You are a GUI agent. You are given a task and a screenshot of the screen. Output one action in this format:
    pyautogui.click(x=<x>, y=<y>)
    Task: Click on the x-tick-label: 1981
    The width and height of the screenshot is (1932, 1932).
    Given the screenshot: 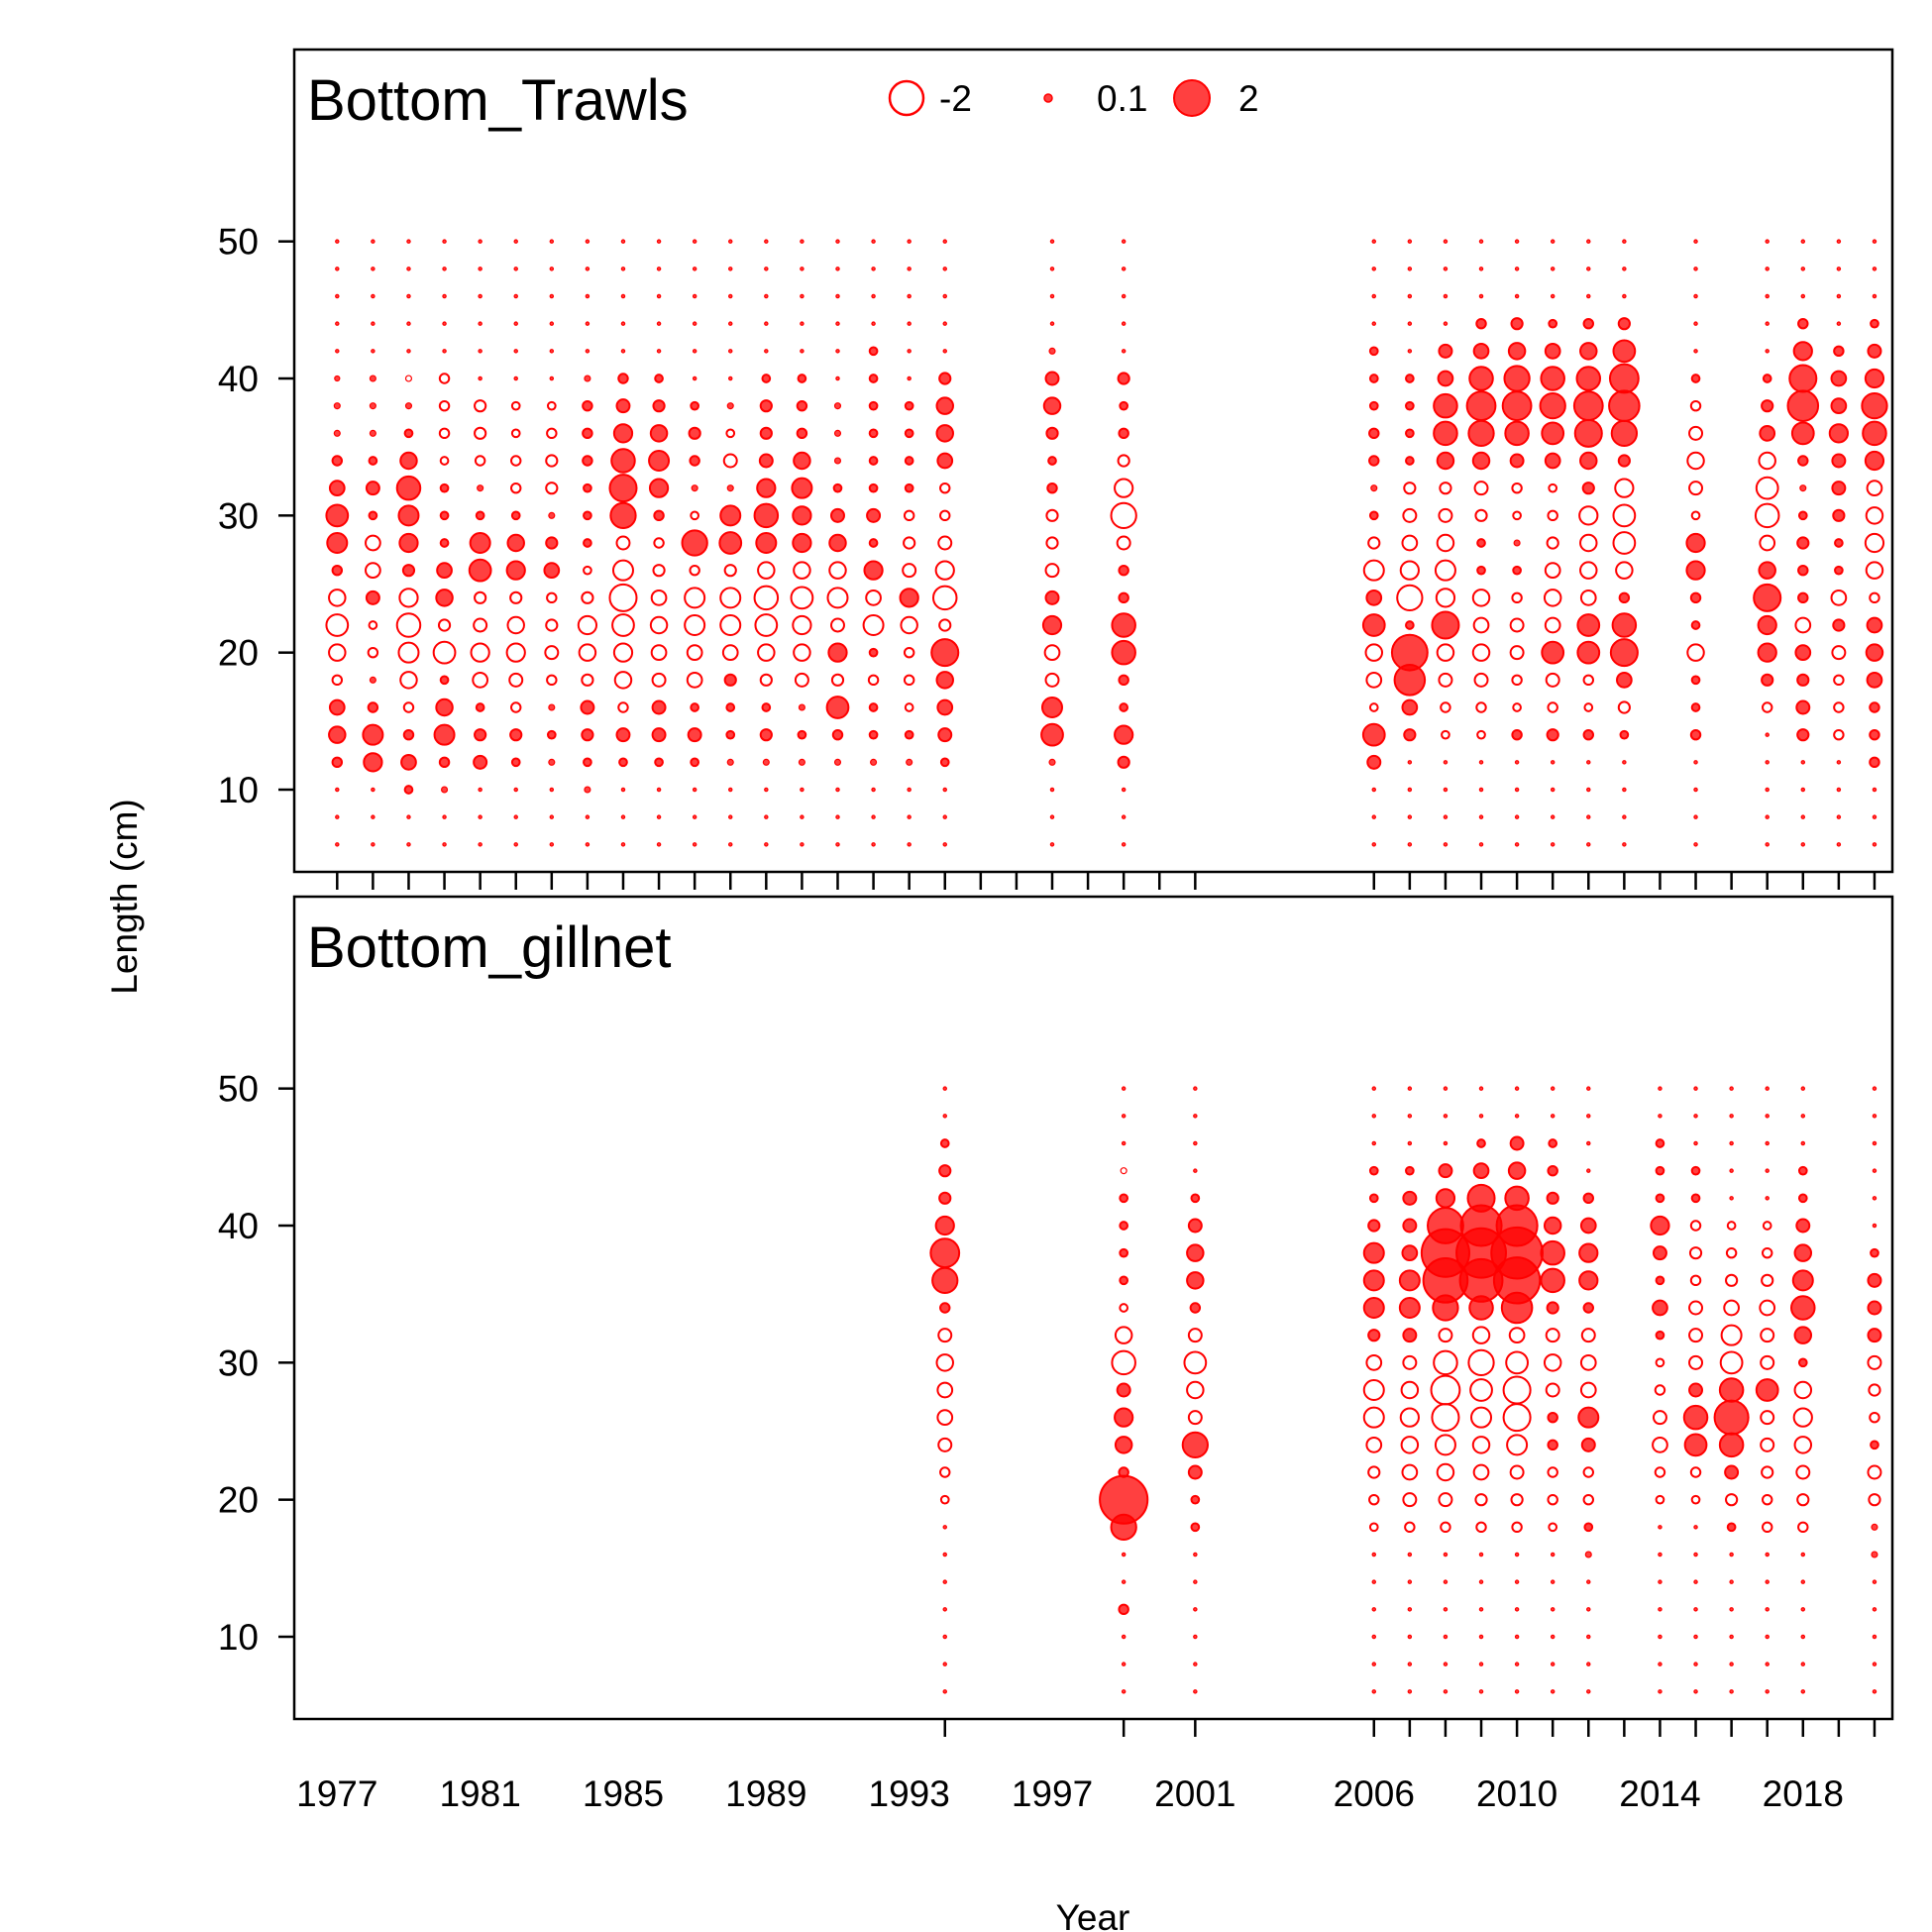 What is the action you would take?
    pyautogui.click(x=479, y=1793)
    